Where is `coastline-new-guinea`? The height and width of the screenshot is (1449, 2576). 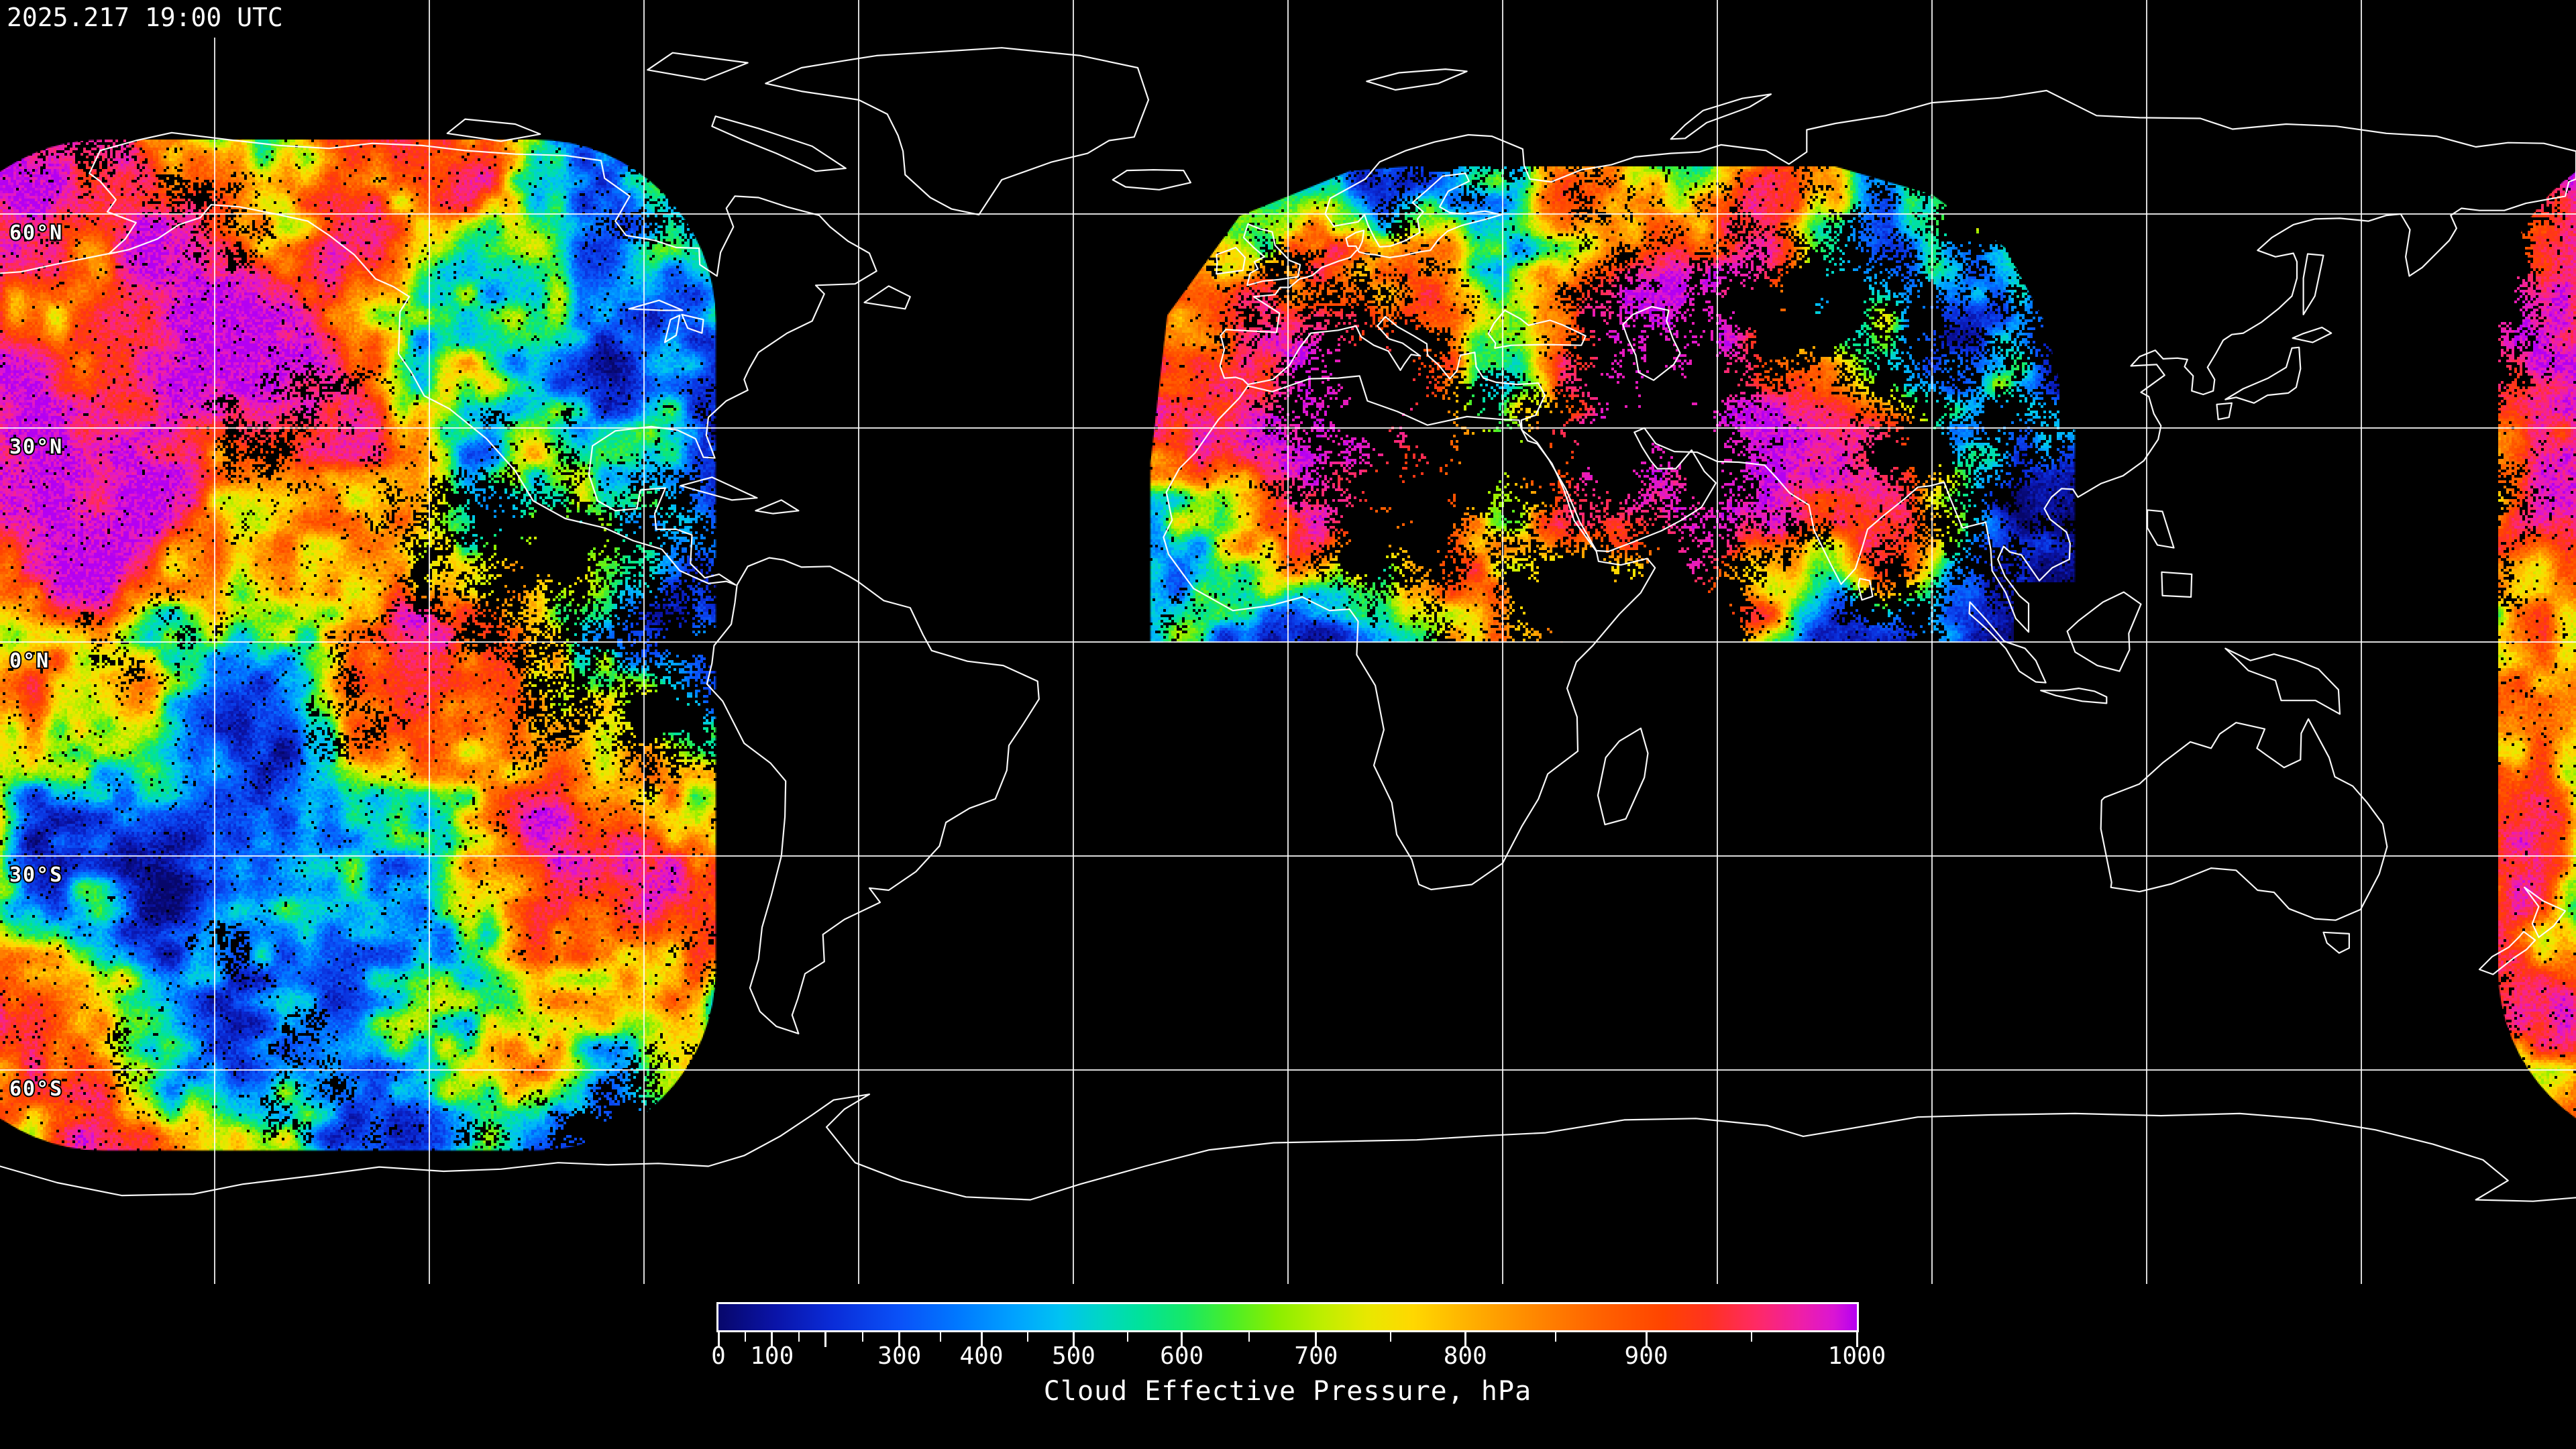
coastline-new-guinea is located at coordinates (2282, 681).